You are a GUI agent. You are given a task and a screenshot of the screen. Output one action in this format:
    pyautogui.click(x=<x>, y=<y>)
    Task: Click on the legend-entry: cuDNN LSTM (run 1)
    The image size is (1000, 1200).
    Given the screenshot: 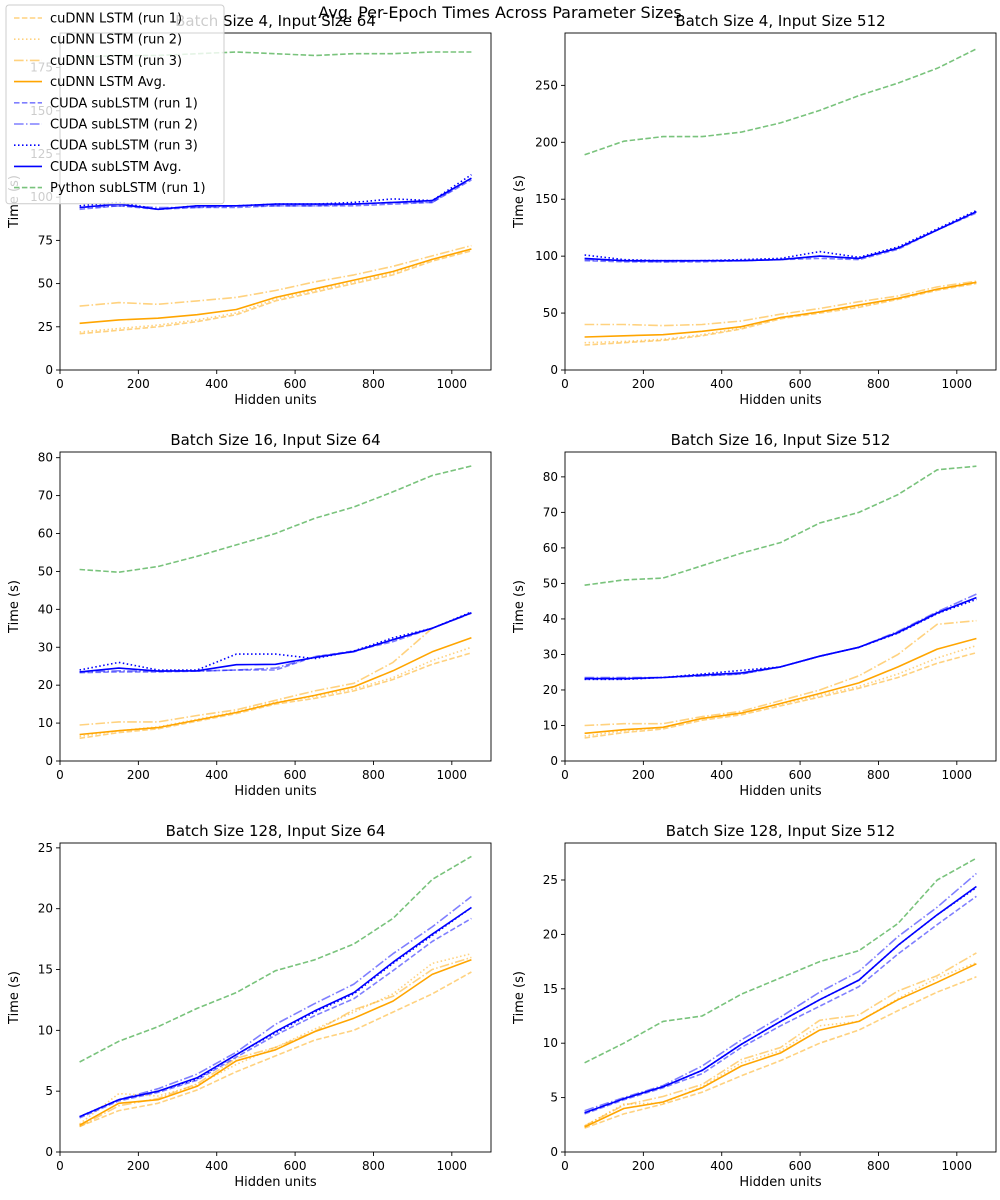 What is the action you would take?
    pyautogui.click(x=98, y=19)
    